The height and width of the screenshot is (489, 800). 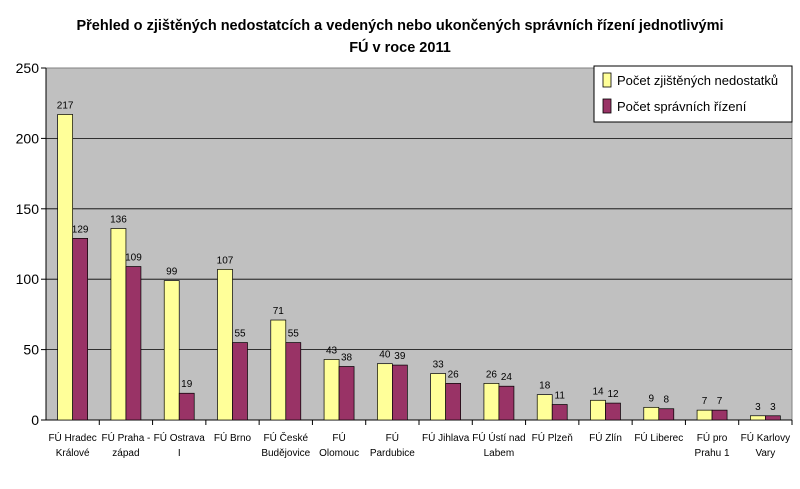 What do you see at coordinates (392, 453) in the screenshot?
I see `x-tick-label: Pardubice` at bounding box center [392, 453].